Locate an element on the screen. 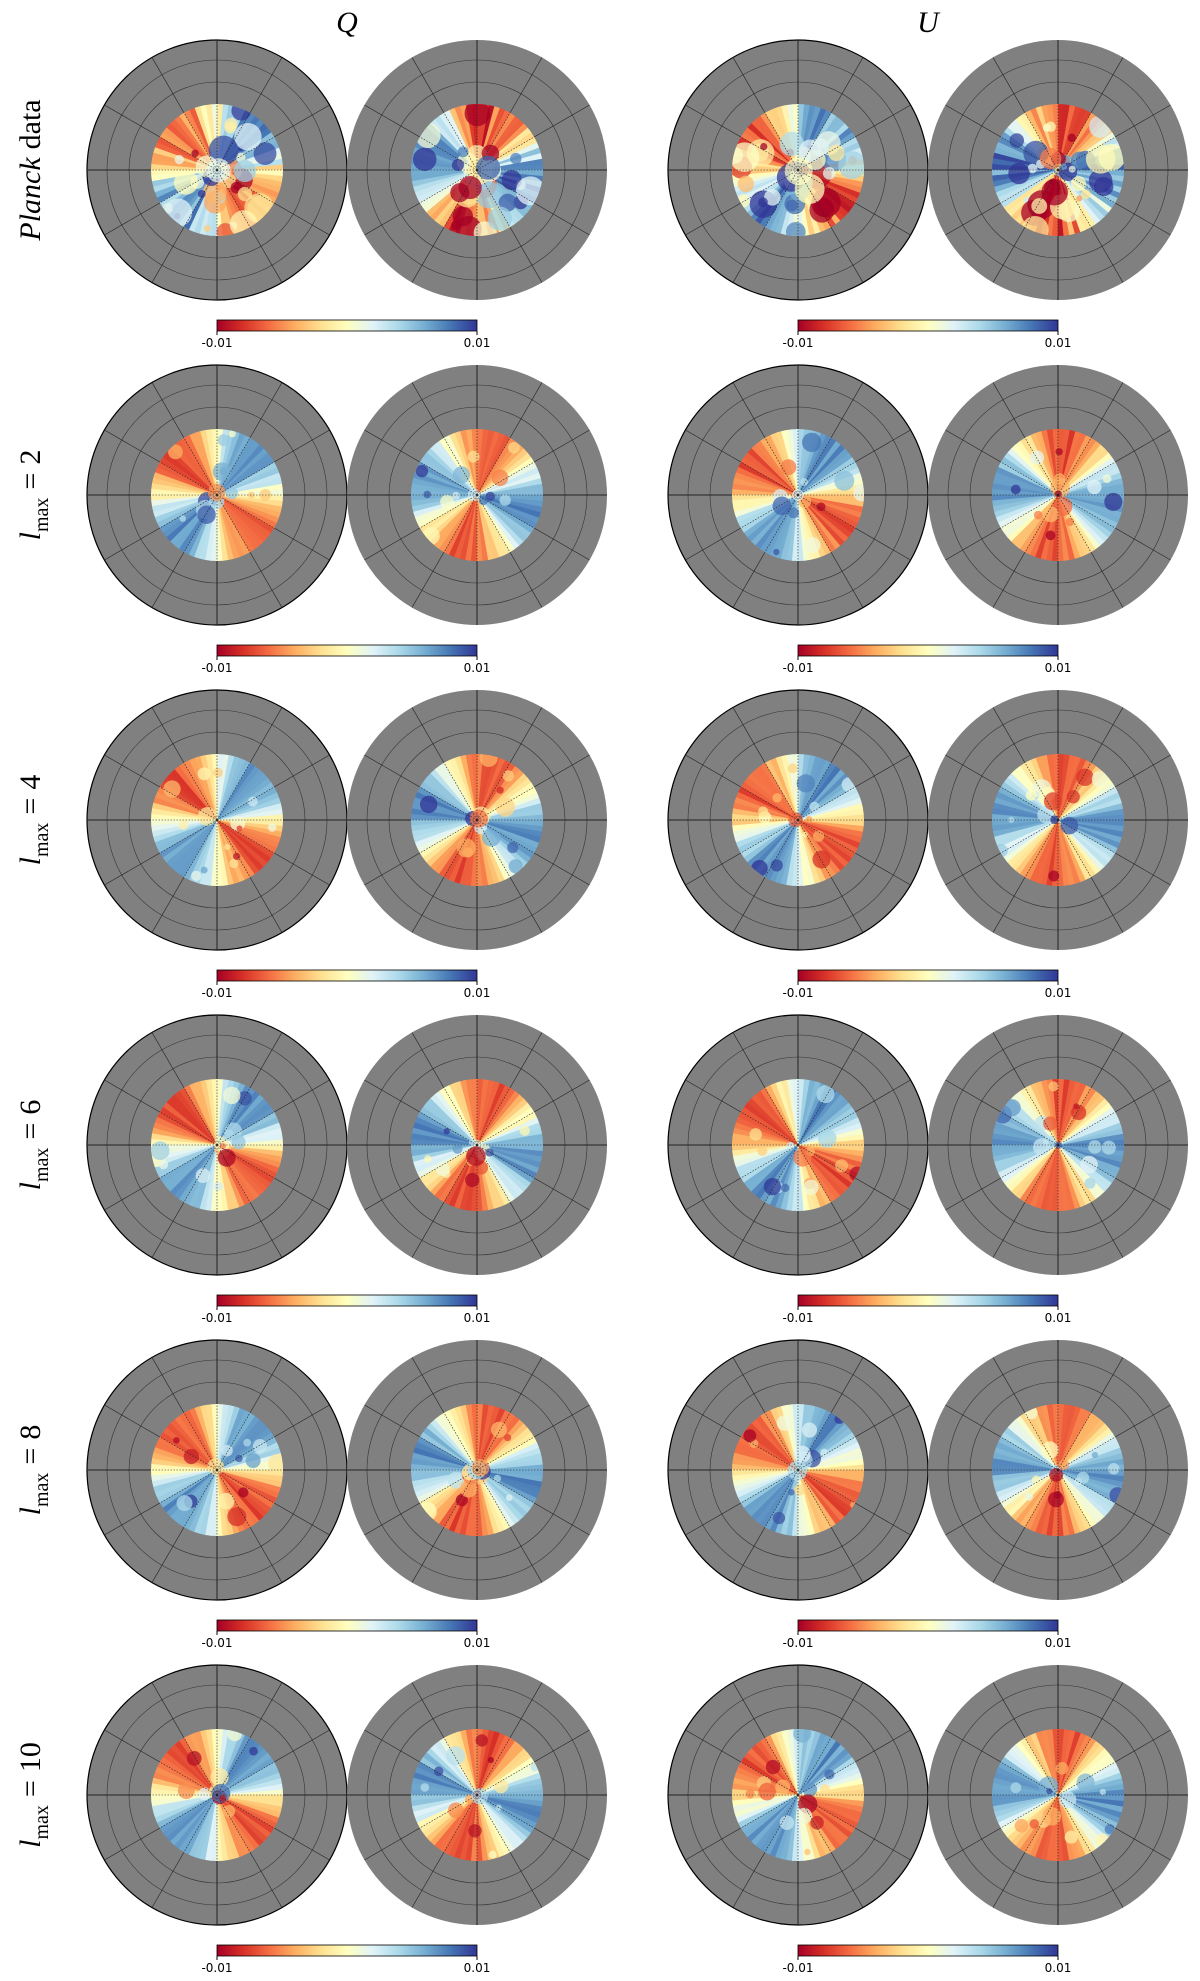 This screenshot has height=1981, width=1200. map-pixels is located at coordinates (477, 820).